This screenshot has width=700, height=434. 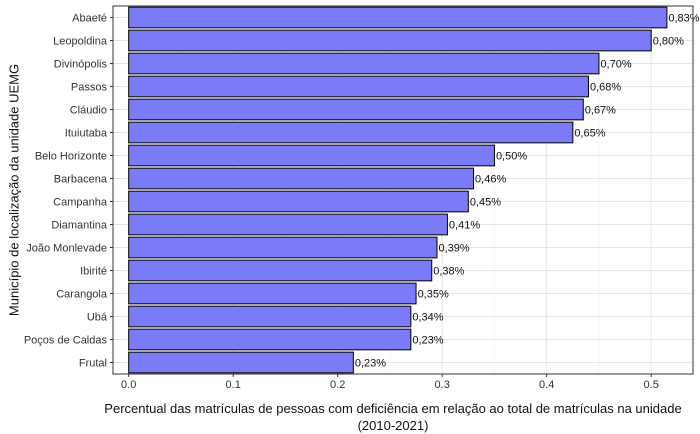 What do you see at coordinates (81, 180) in the screenshot?
I see `y-tick-label: Barbacena` at bounding box center [81, 180].